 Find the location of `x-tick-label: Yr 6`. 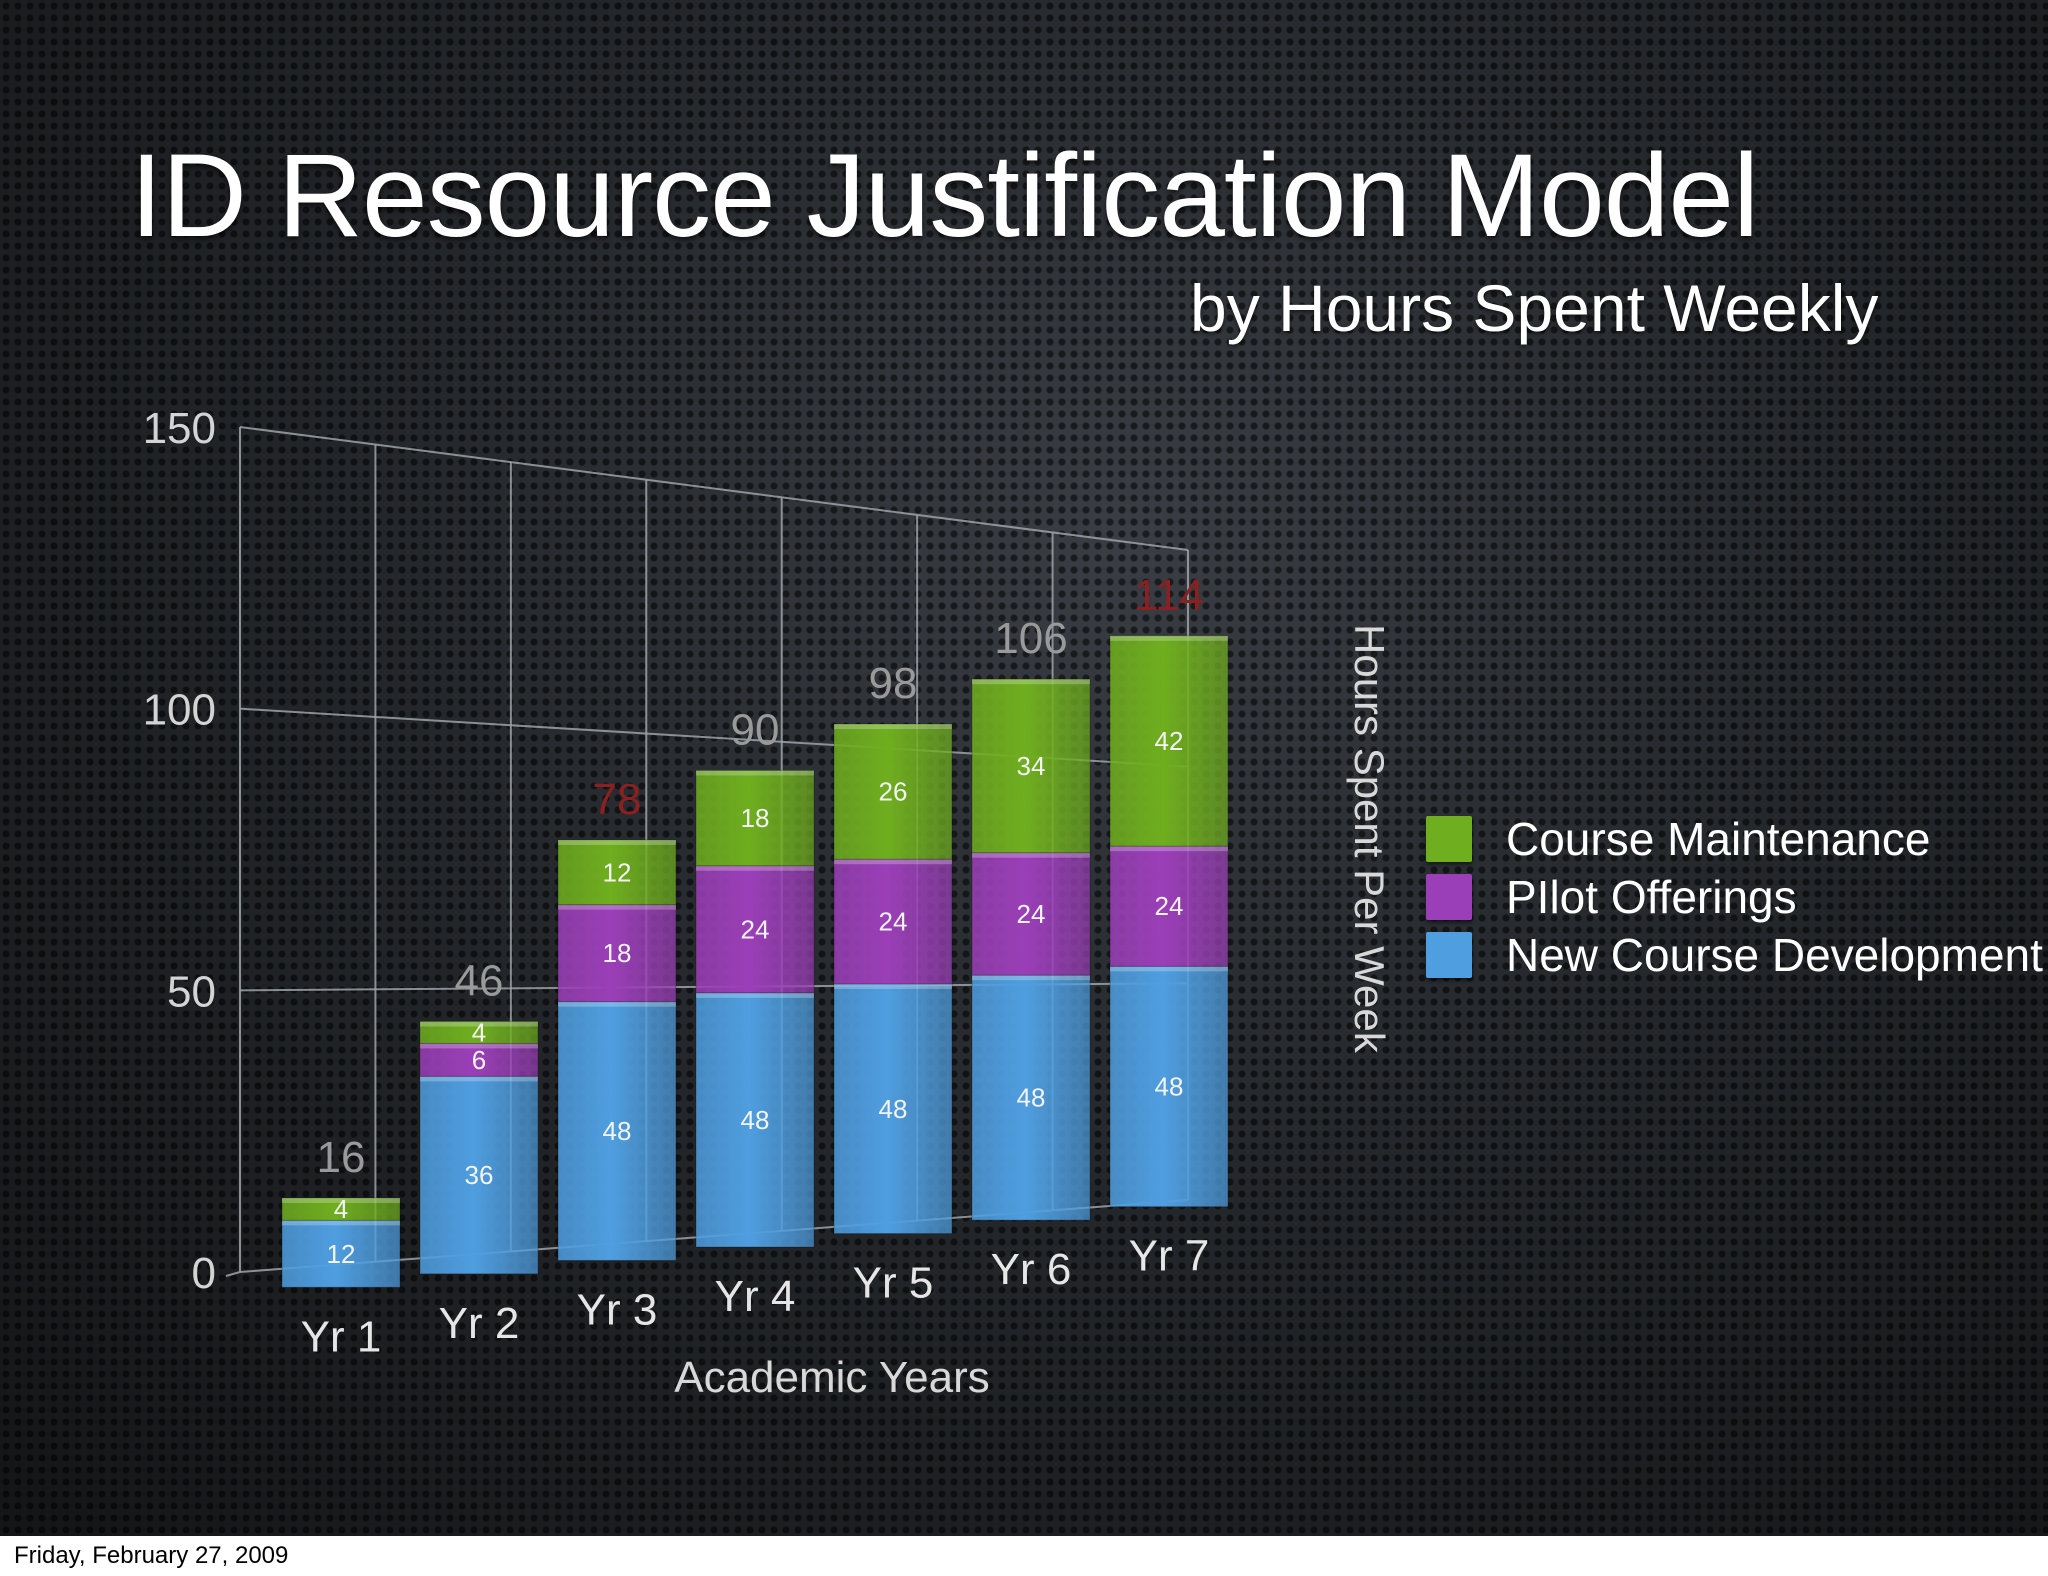

x-tick-label: Yr 6 is located at coordinates (1031, 1269).